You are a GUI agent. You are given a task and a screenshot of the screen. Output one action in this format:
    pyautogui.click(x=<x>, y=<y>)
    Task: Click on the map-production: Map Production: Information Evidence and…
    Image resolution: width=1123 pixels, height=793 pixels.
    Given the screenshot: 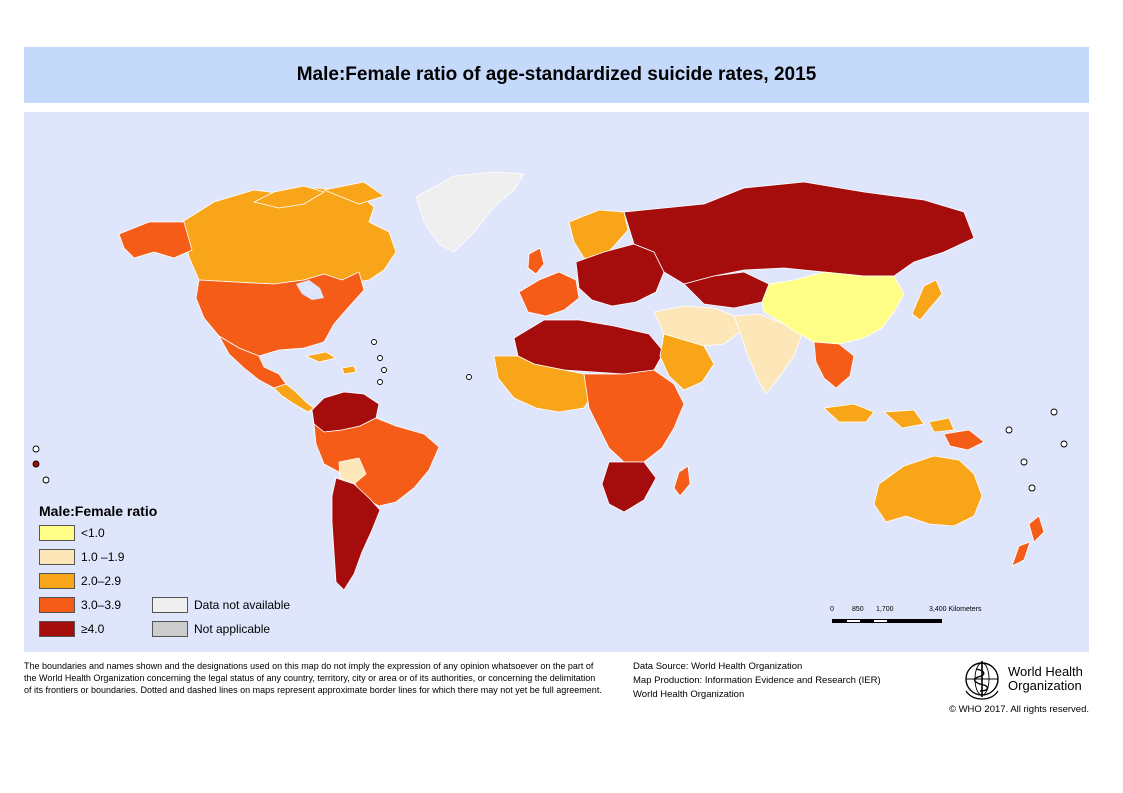 What is the action you would take?
    pyautogui.click(x=757, y=680)
    